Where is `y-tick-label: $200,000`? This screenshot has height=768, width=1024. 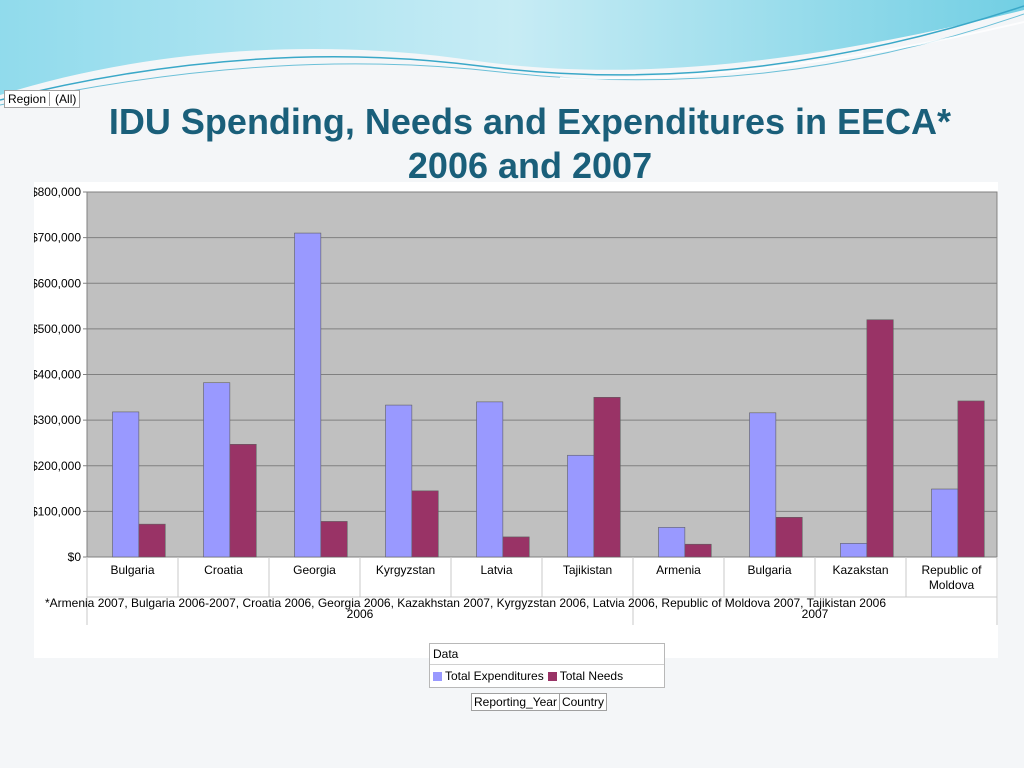 y-tick-label: $200,000 is located at coordinates (57, 466).